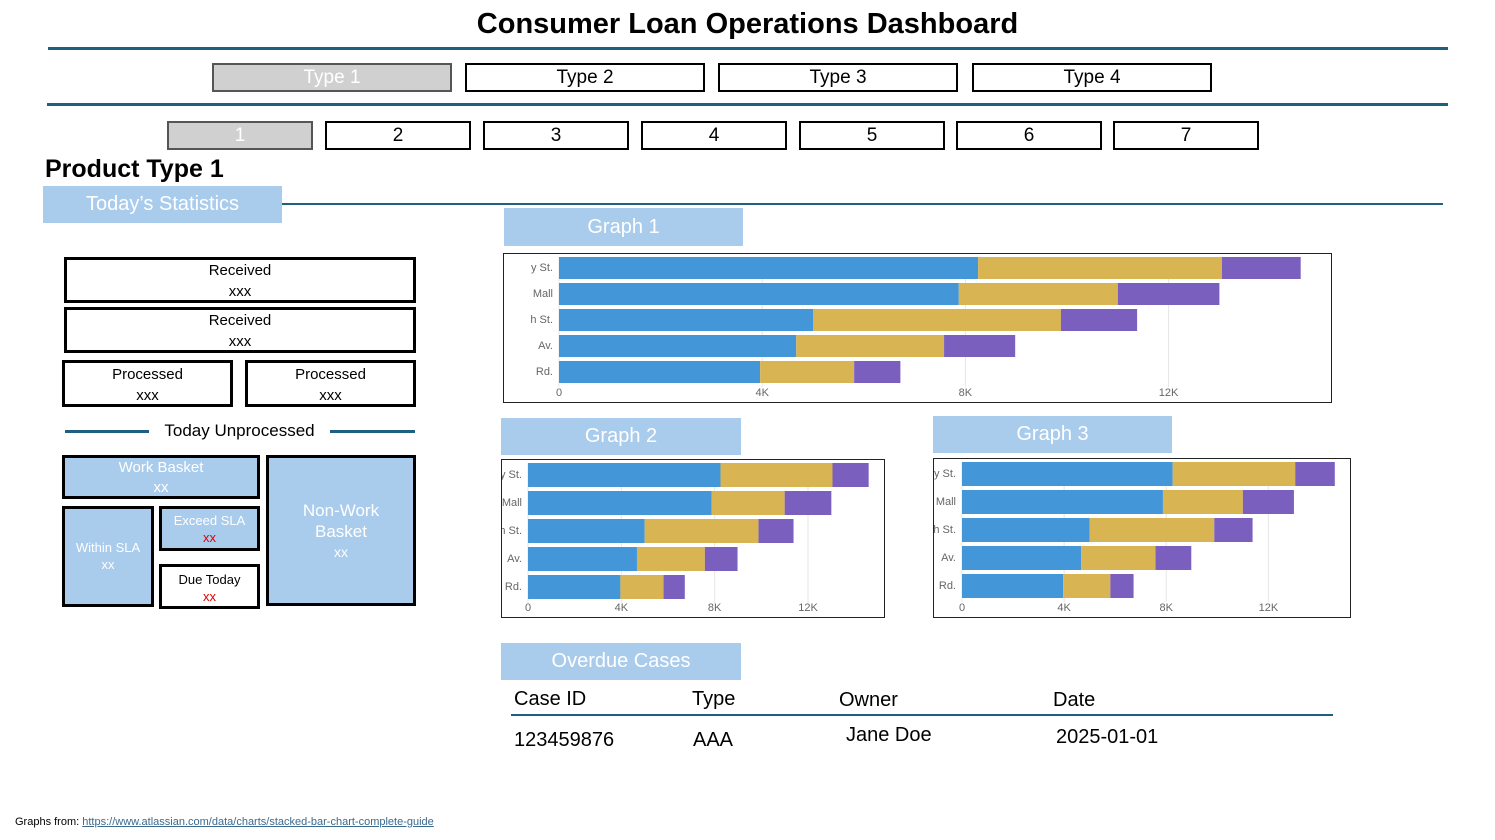 Image resolution: width=1495 pixels, height=840 pixels. Describe the element at coordinates (747, 24) in the screenshot. I see `title: Consumer Loan Operations Dashboard` at that location.